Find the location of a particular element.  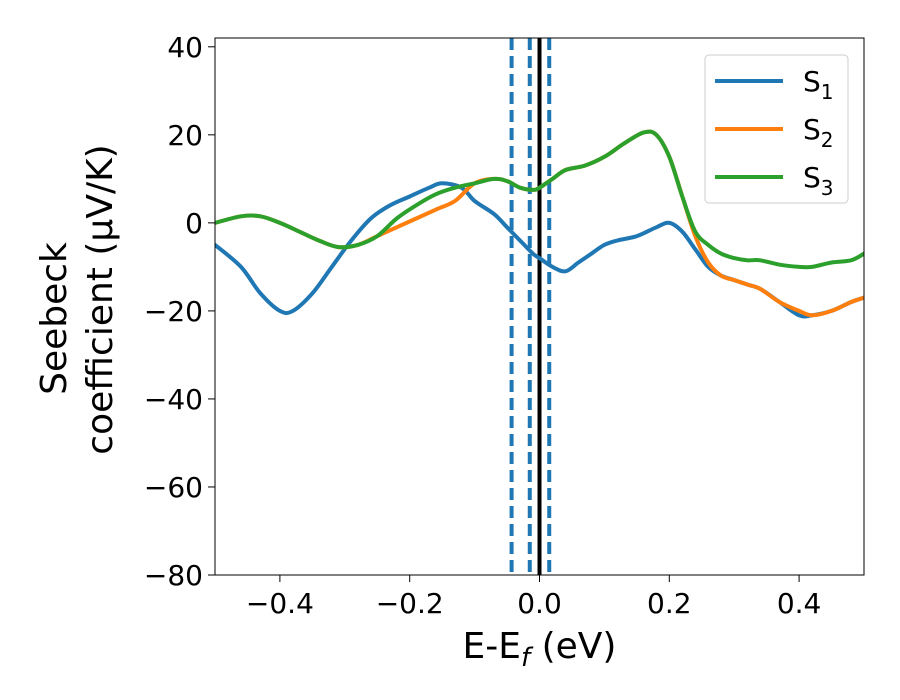

y-tick-label: 20 is located at coordinates (185, 135).